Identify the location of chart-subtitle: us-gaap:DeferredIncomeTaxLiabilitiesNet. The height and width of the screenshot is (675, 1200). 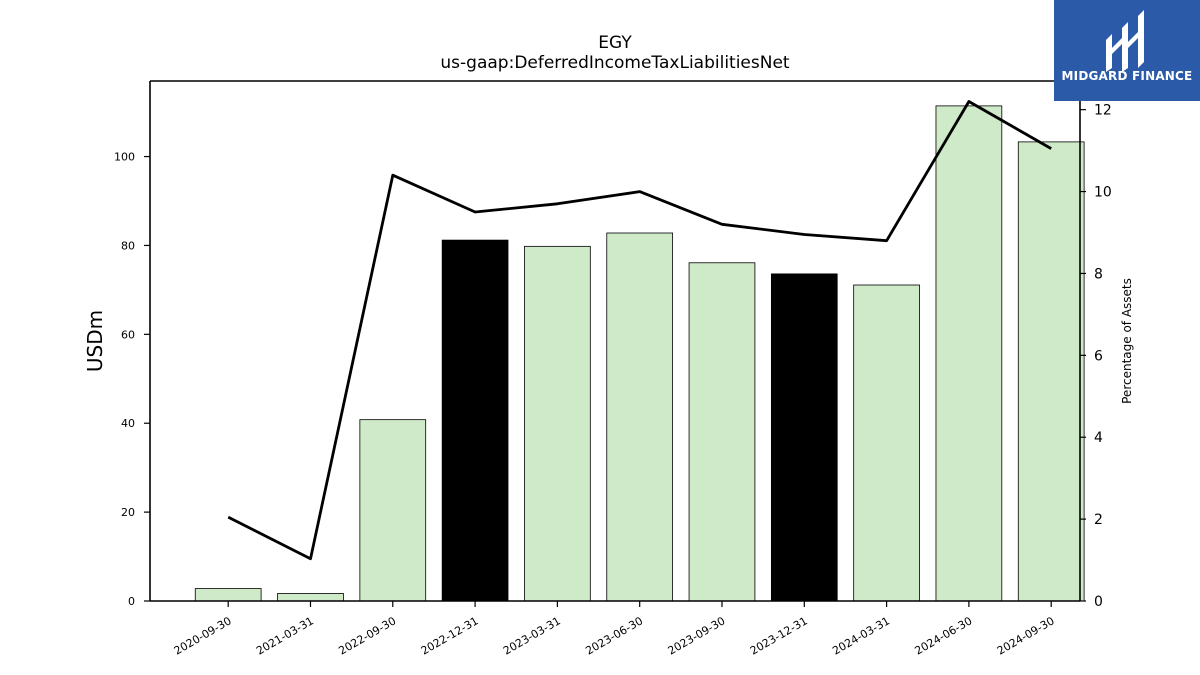
(615, 63).